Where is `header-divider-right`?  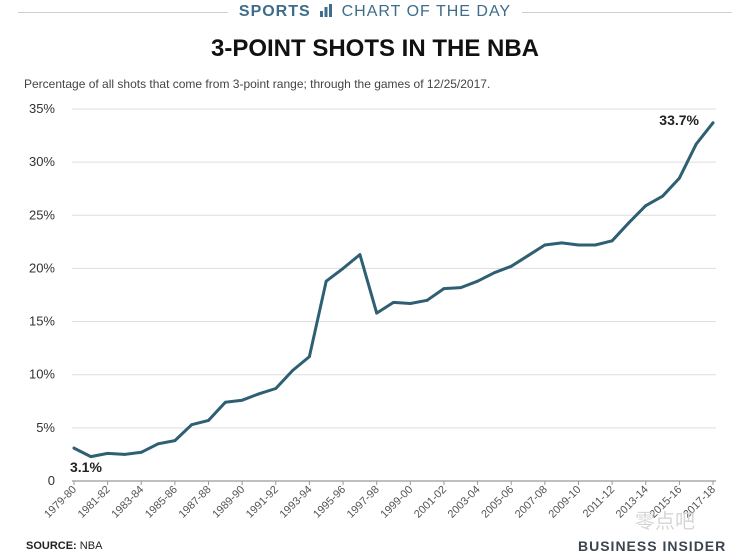 header-divider-right is located at coordinates (627, 12).